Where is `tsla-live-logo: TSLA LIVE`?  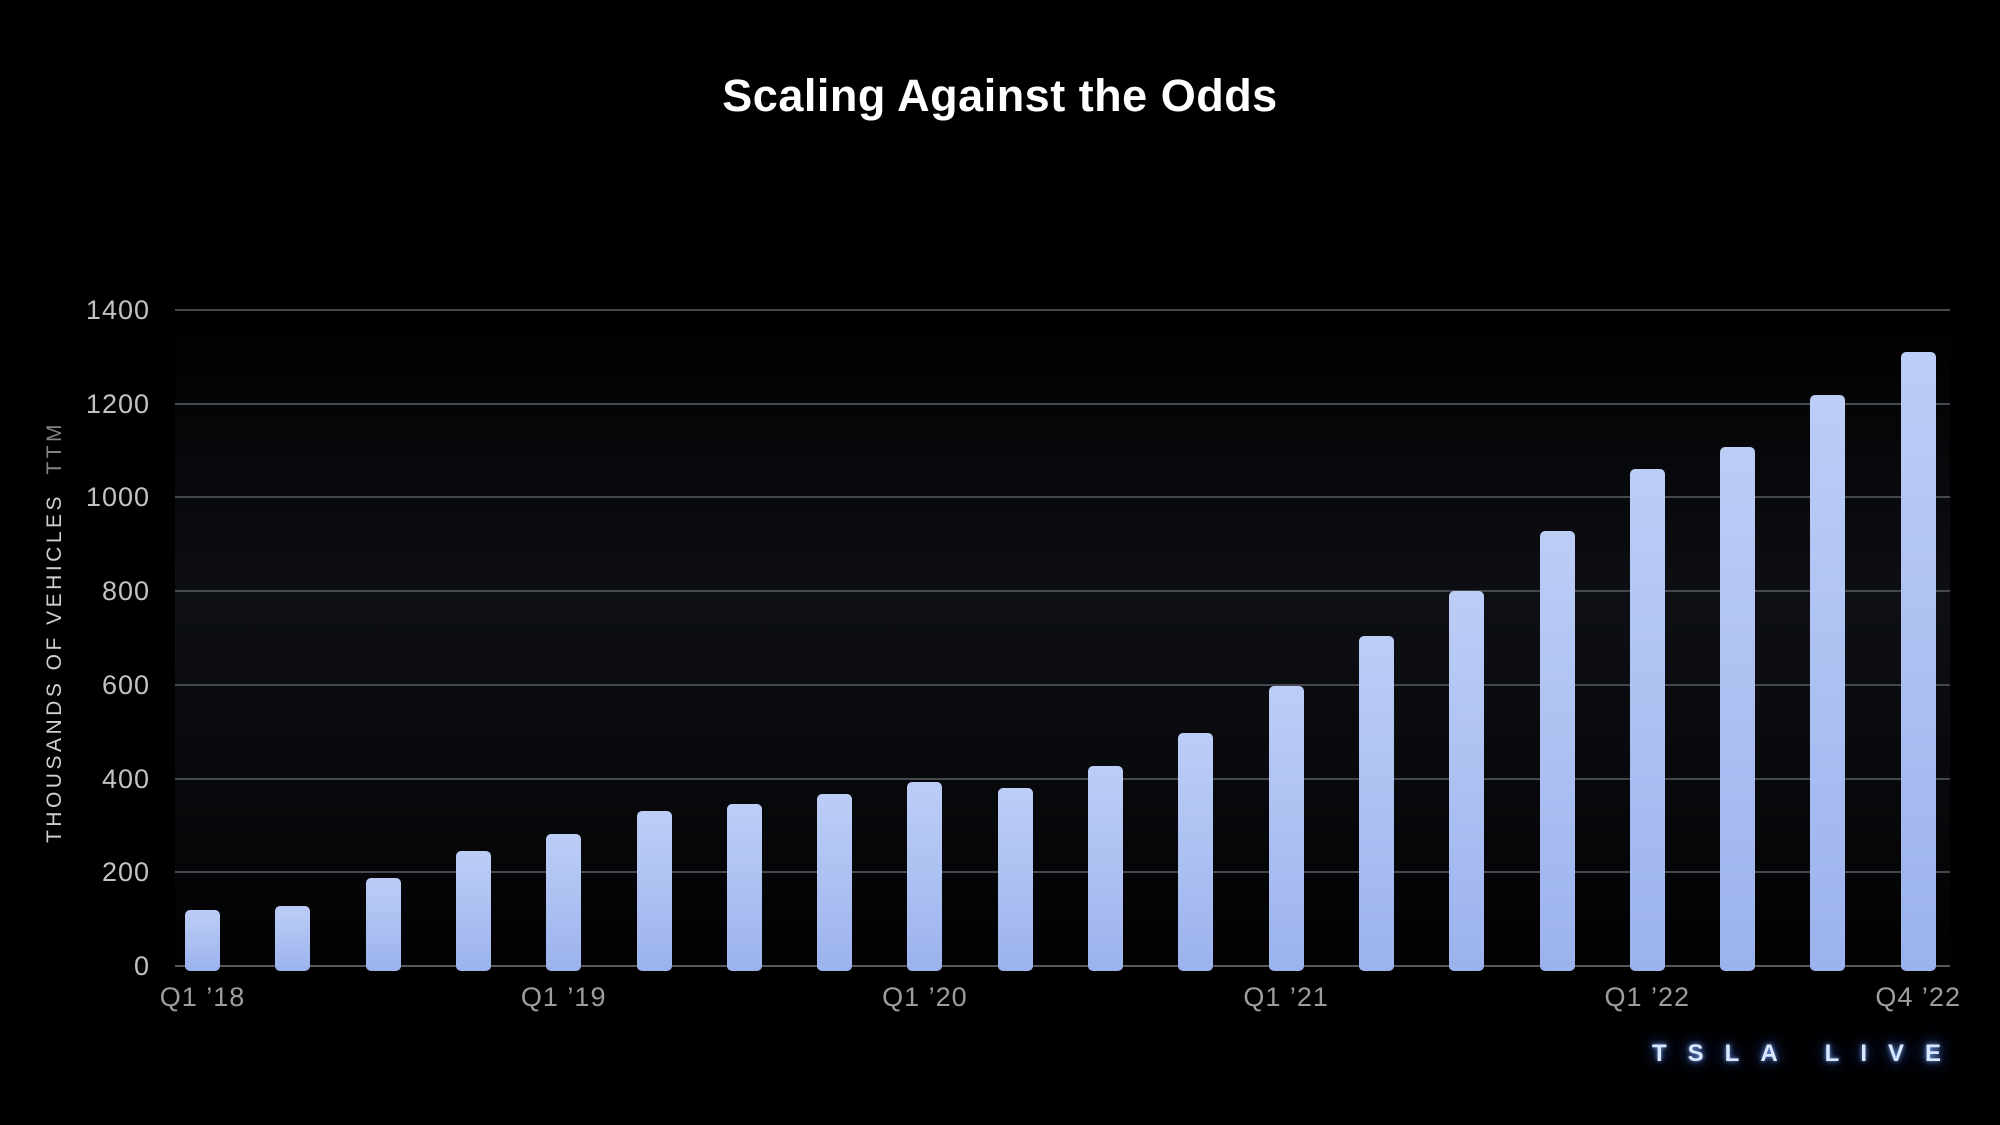 tsla-live-logo: TSLA LIVE is located at coordinates (1807, 1054).